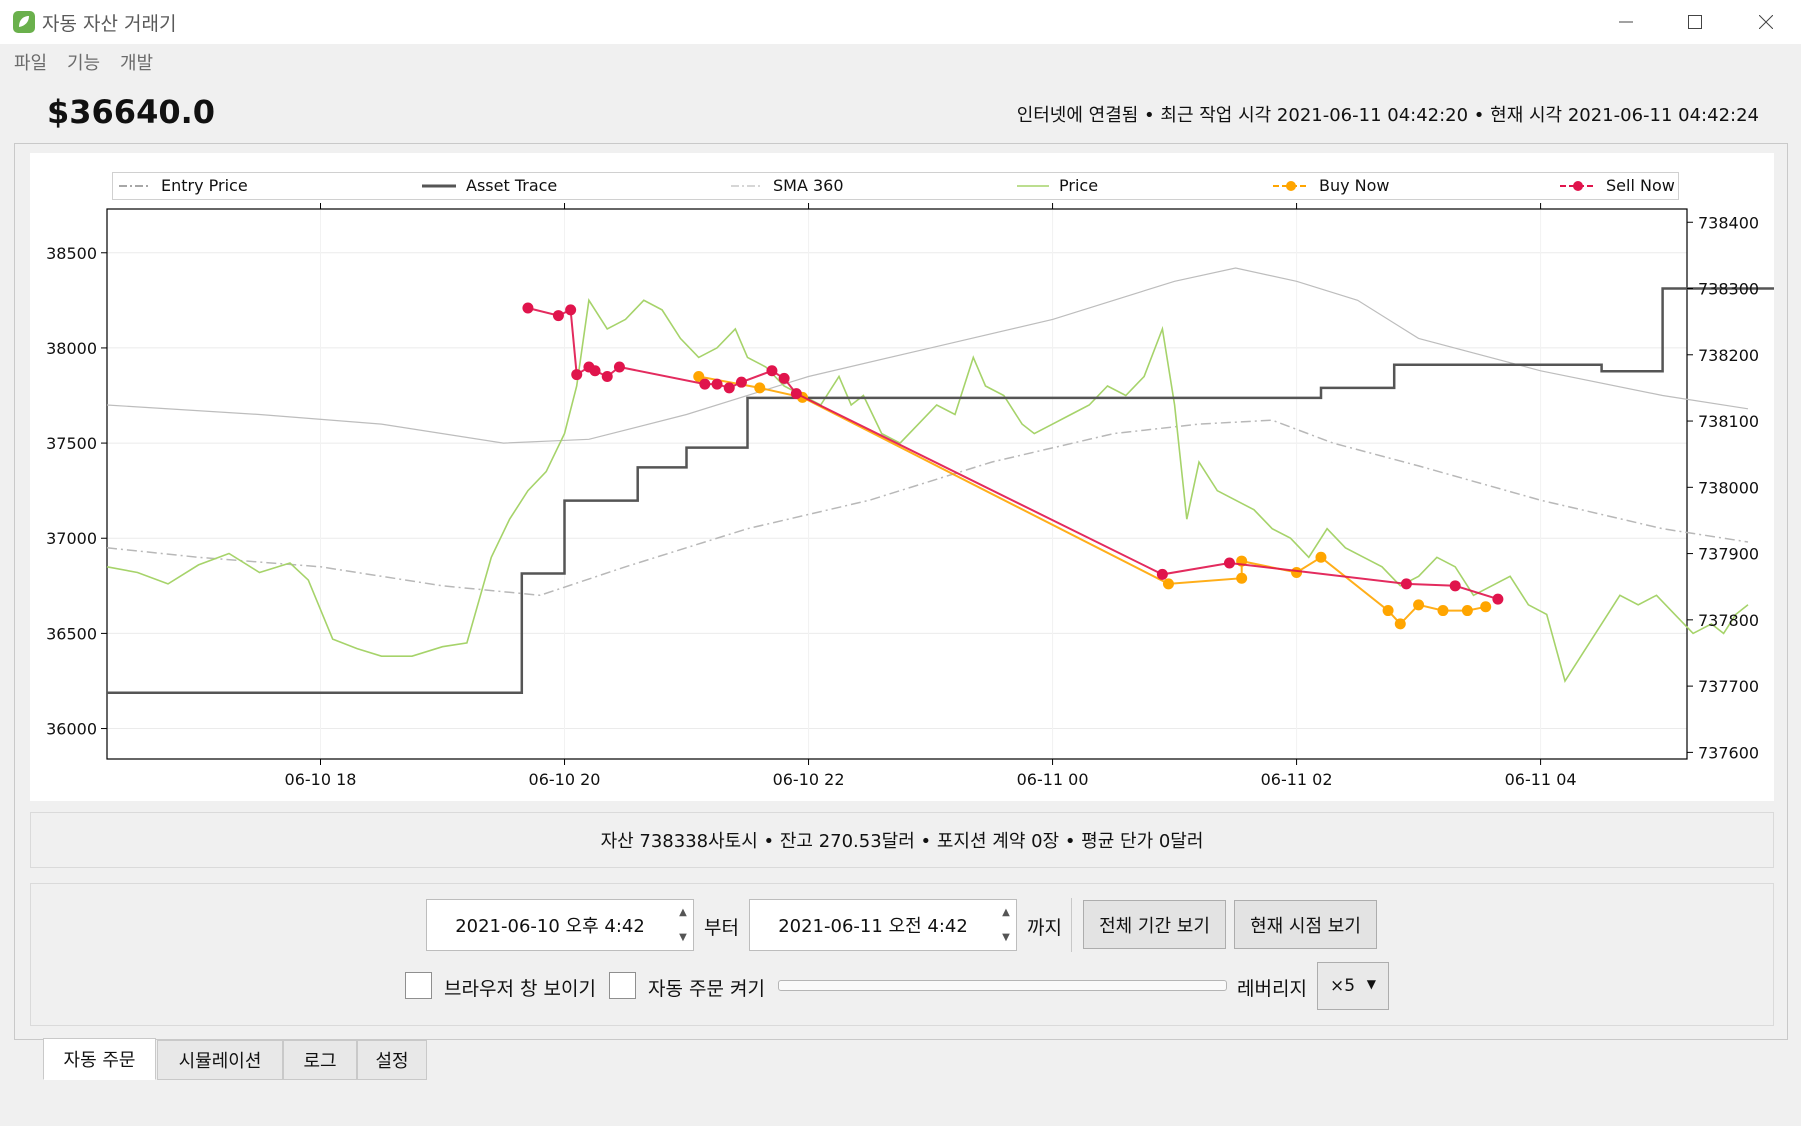 The image size is (1801, 1126). Describe the element at coordinates (1079, 185) in the screenshot. I see `legend-label: Price` at that location.